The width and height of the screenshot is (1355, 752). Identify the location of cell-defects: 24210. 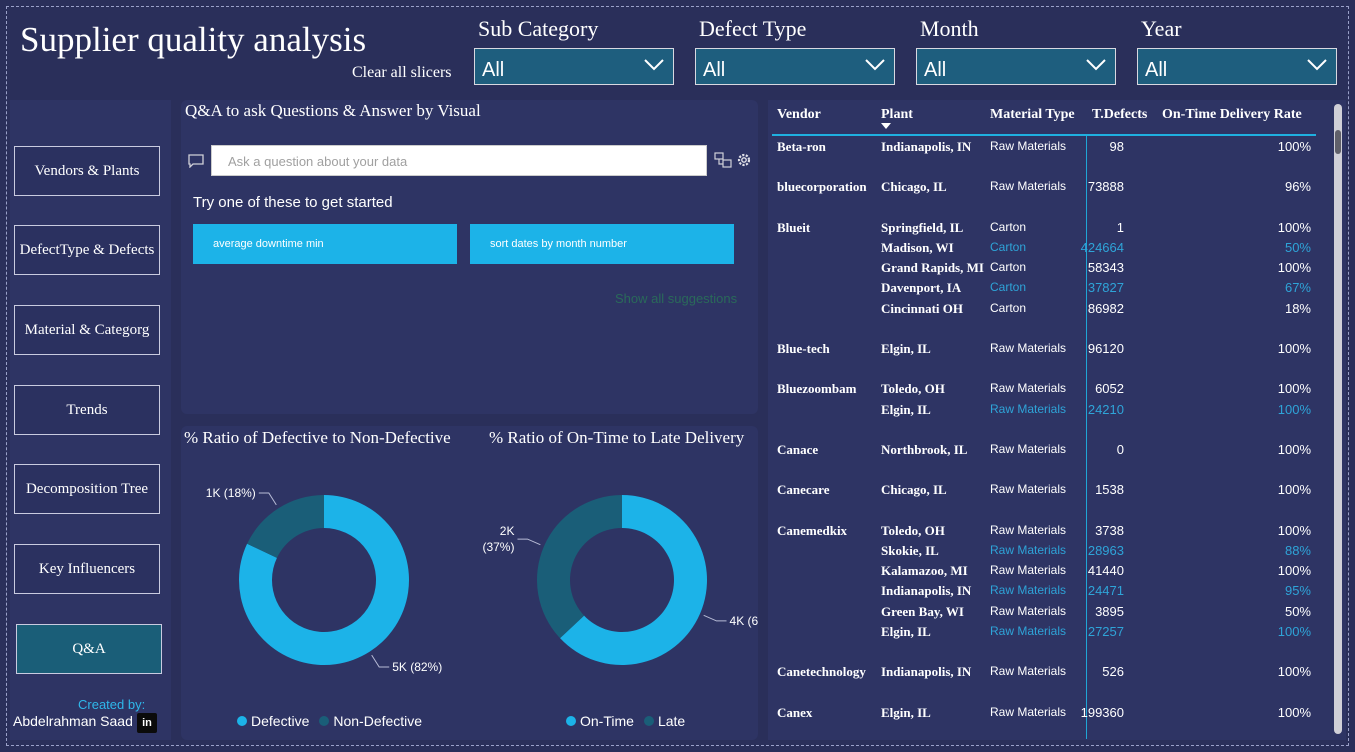
(1105, 409).